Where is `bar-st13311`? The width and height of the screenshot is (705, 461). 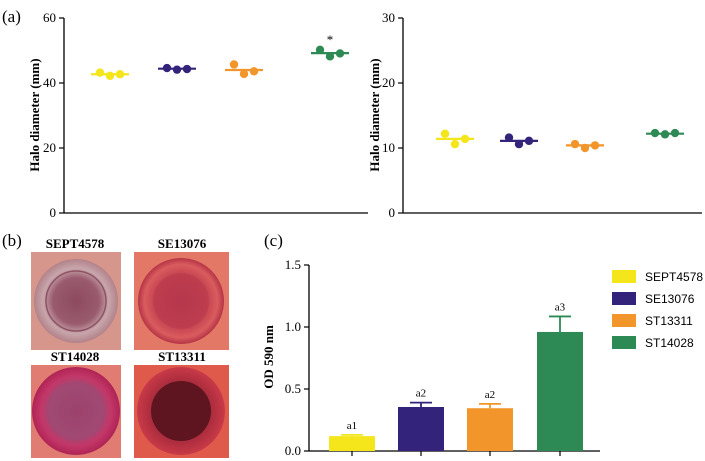 bar-st13311 is located at coordinates (490, 429).